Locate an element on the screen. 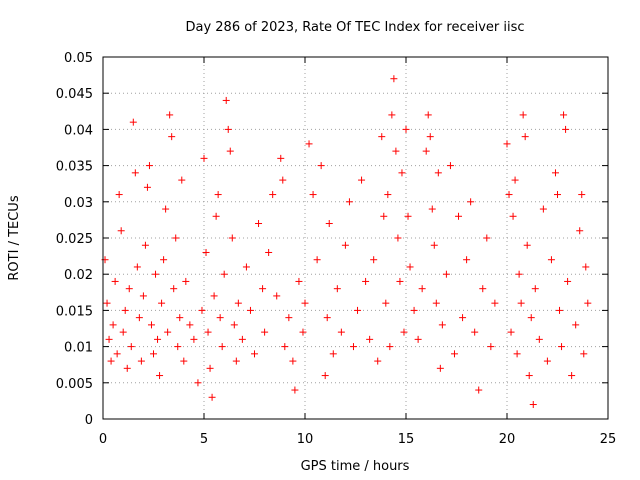 Image resolution: width=640 pixels, height=480 pixels. y-tick-label: 0 is located at coordinates (89, 420).